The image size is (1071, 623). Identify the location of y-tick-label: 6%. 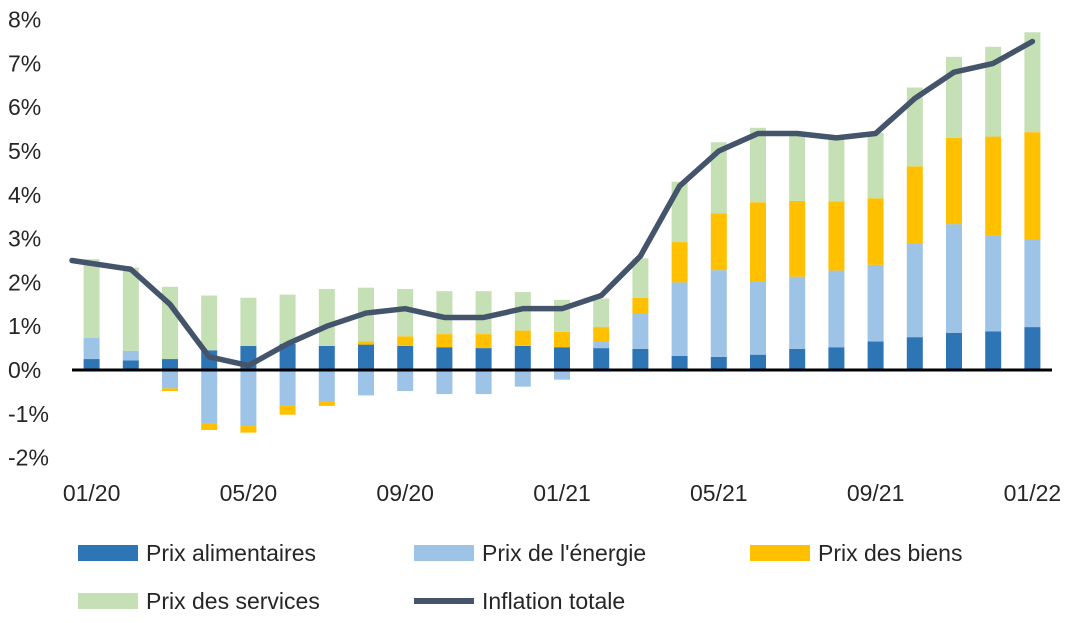
(24, 107).